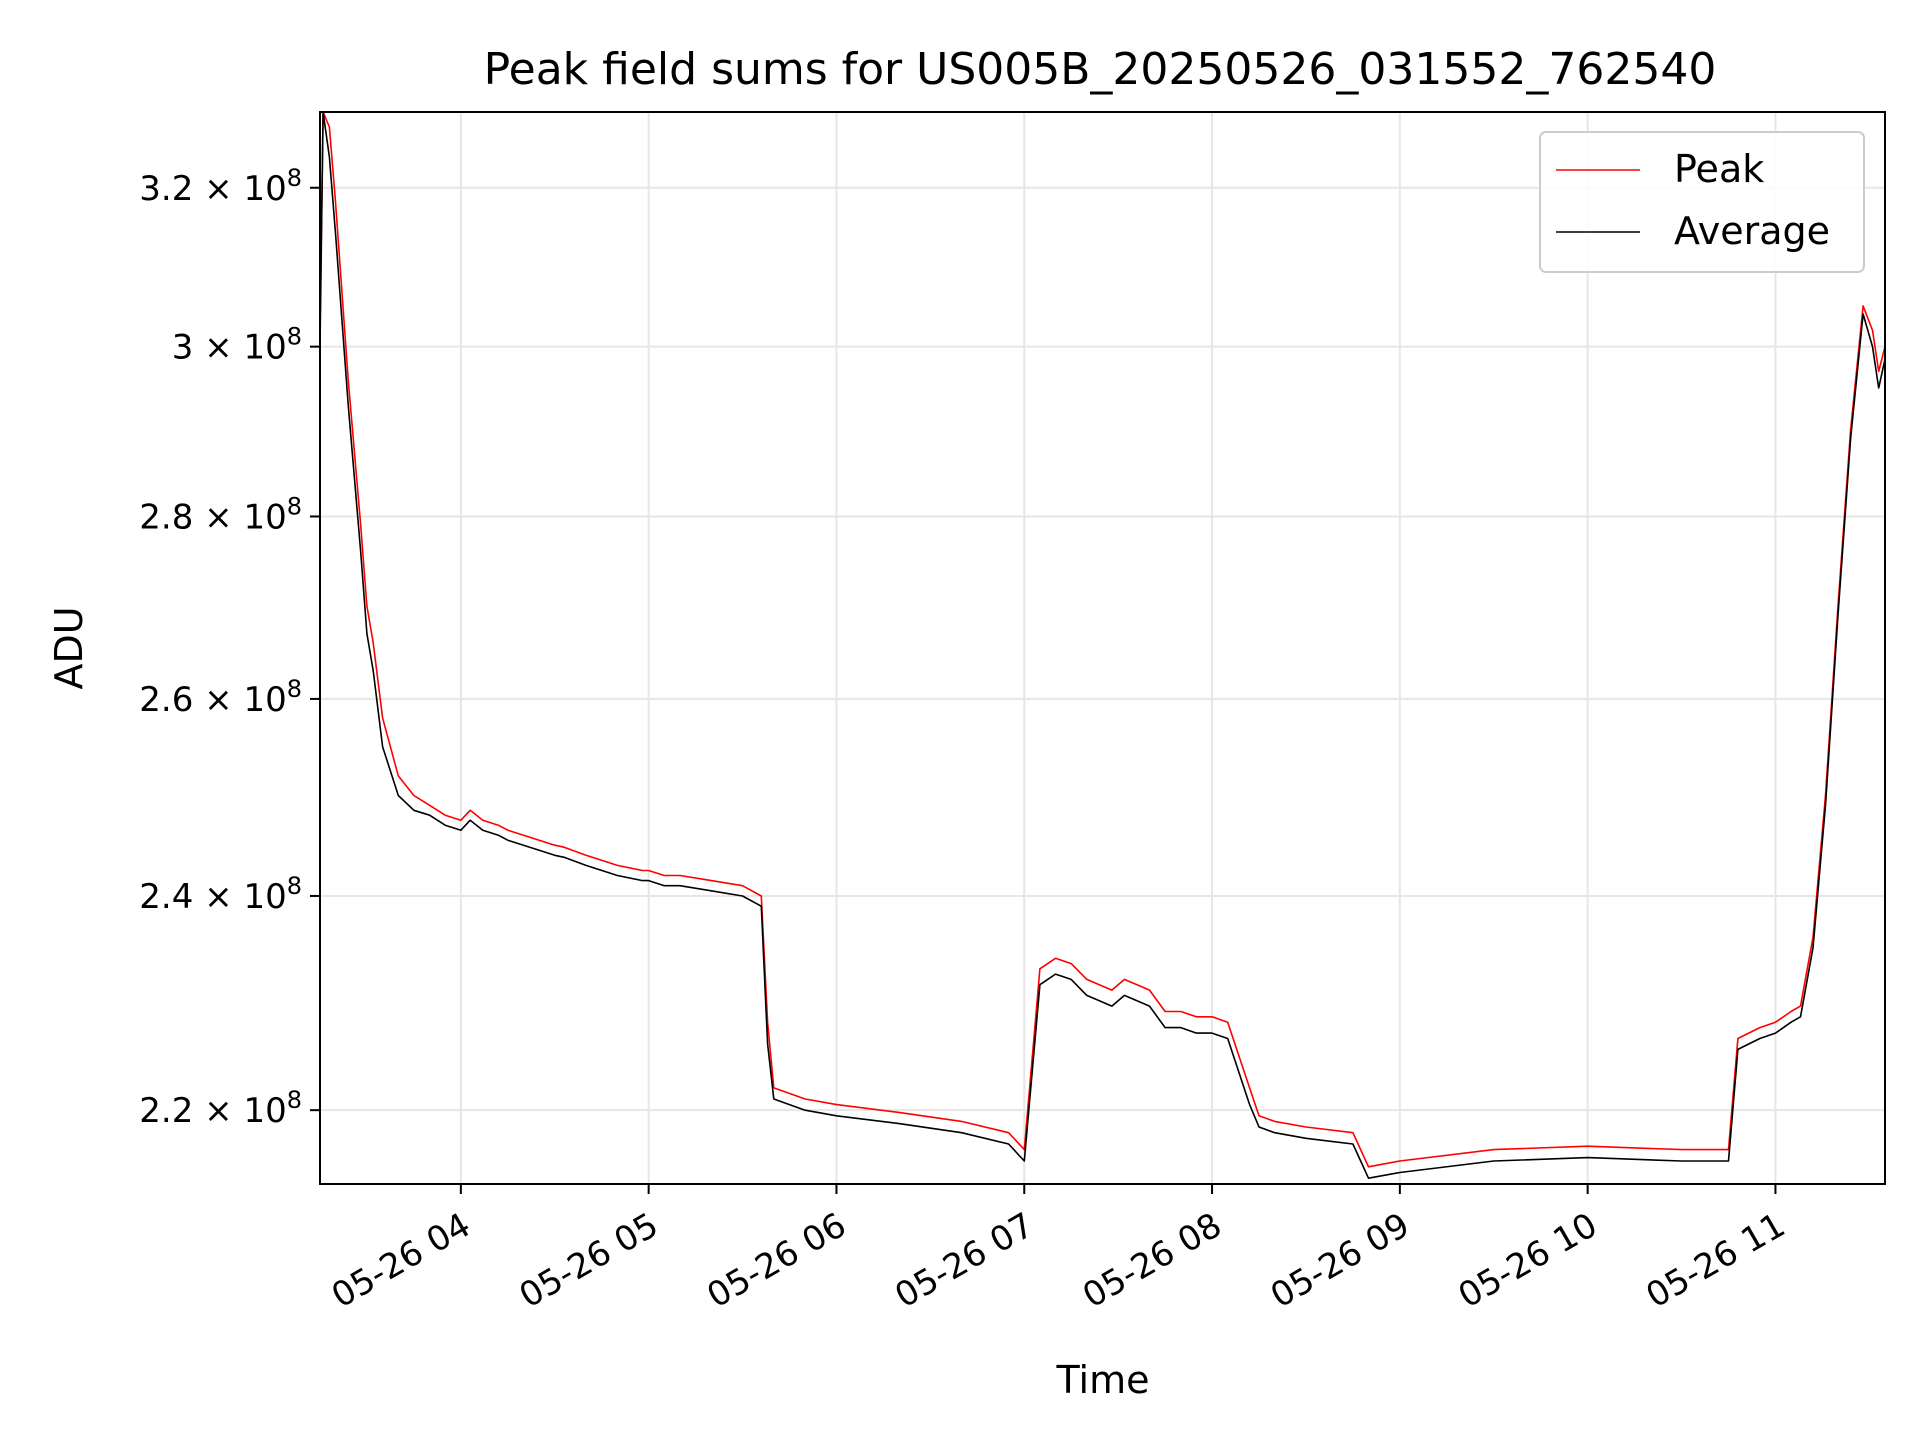 The image size is (1920, 1440). I want to click on y-axis-label: ADU, so click(69, 647).